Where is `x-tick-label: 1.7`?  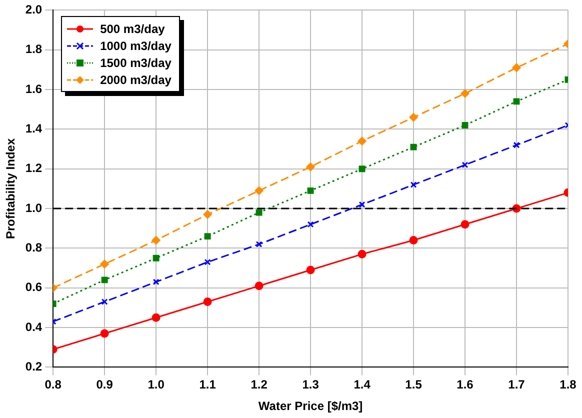 x-tick-label: 1.7 is located at coordinates (517, 385).